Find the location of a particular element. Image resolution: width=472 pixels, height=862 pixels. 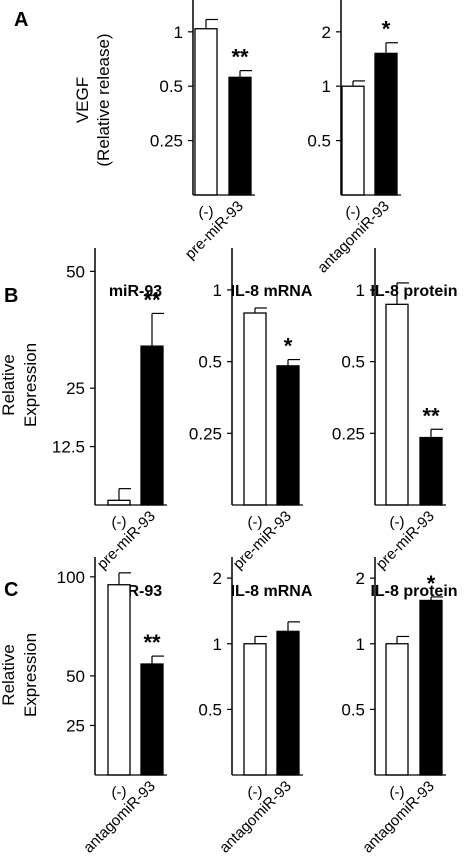

panel-letter: A is located at coordinates (21, 20).